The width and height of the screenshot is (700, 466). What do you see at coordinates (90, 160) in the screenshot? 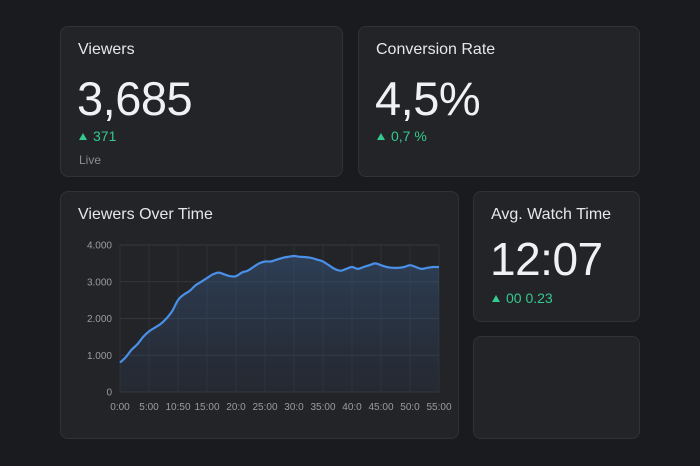
I see `live-status: Live` at bounding box center [90, 160].